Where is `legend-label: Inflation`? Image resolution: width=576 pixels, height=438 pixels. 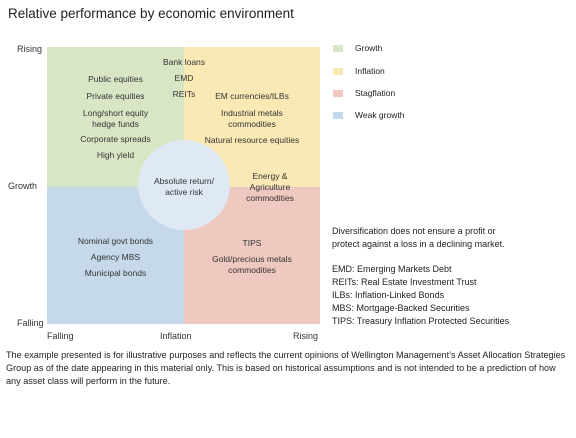 legend-label: Inflation is located at coordinates (370, 71).